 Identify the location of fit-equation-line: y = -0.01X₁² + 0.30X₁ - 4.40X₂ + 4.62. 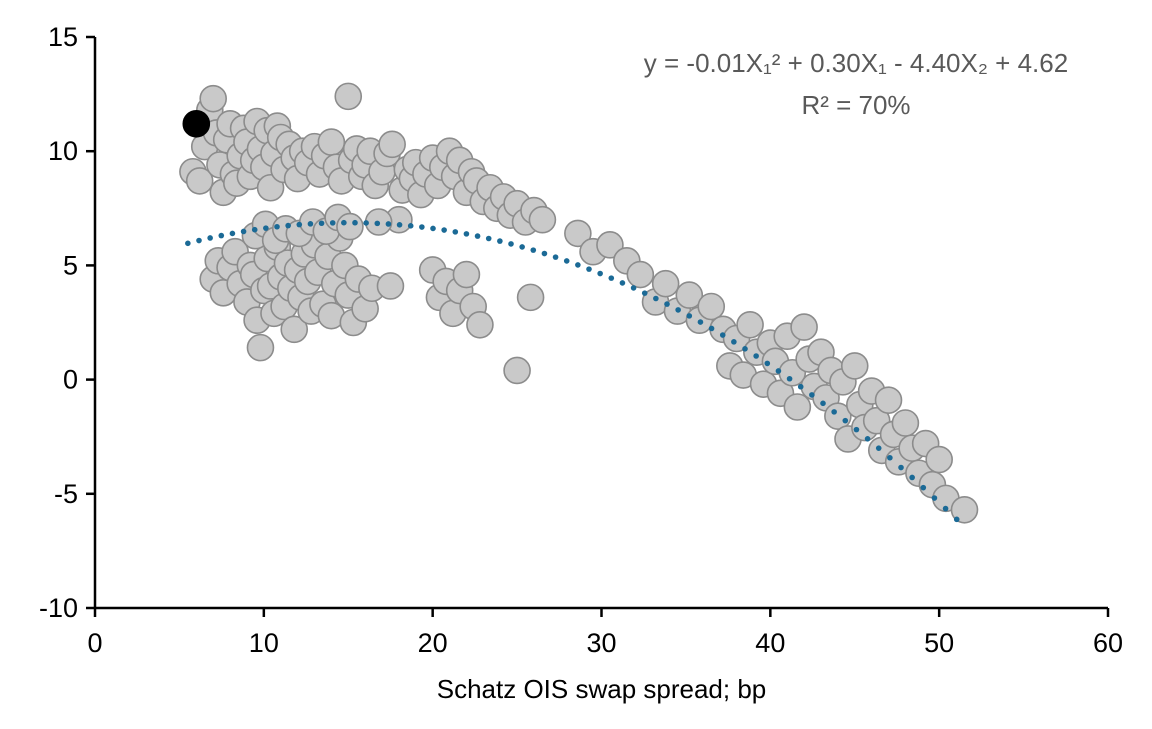
(856, 63).